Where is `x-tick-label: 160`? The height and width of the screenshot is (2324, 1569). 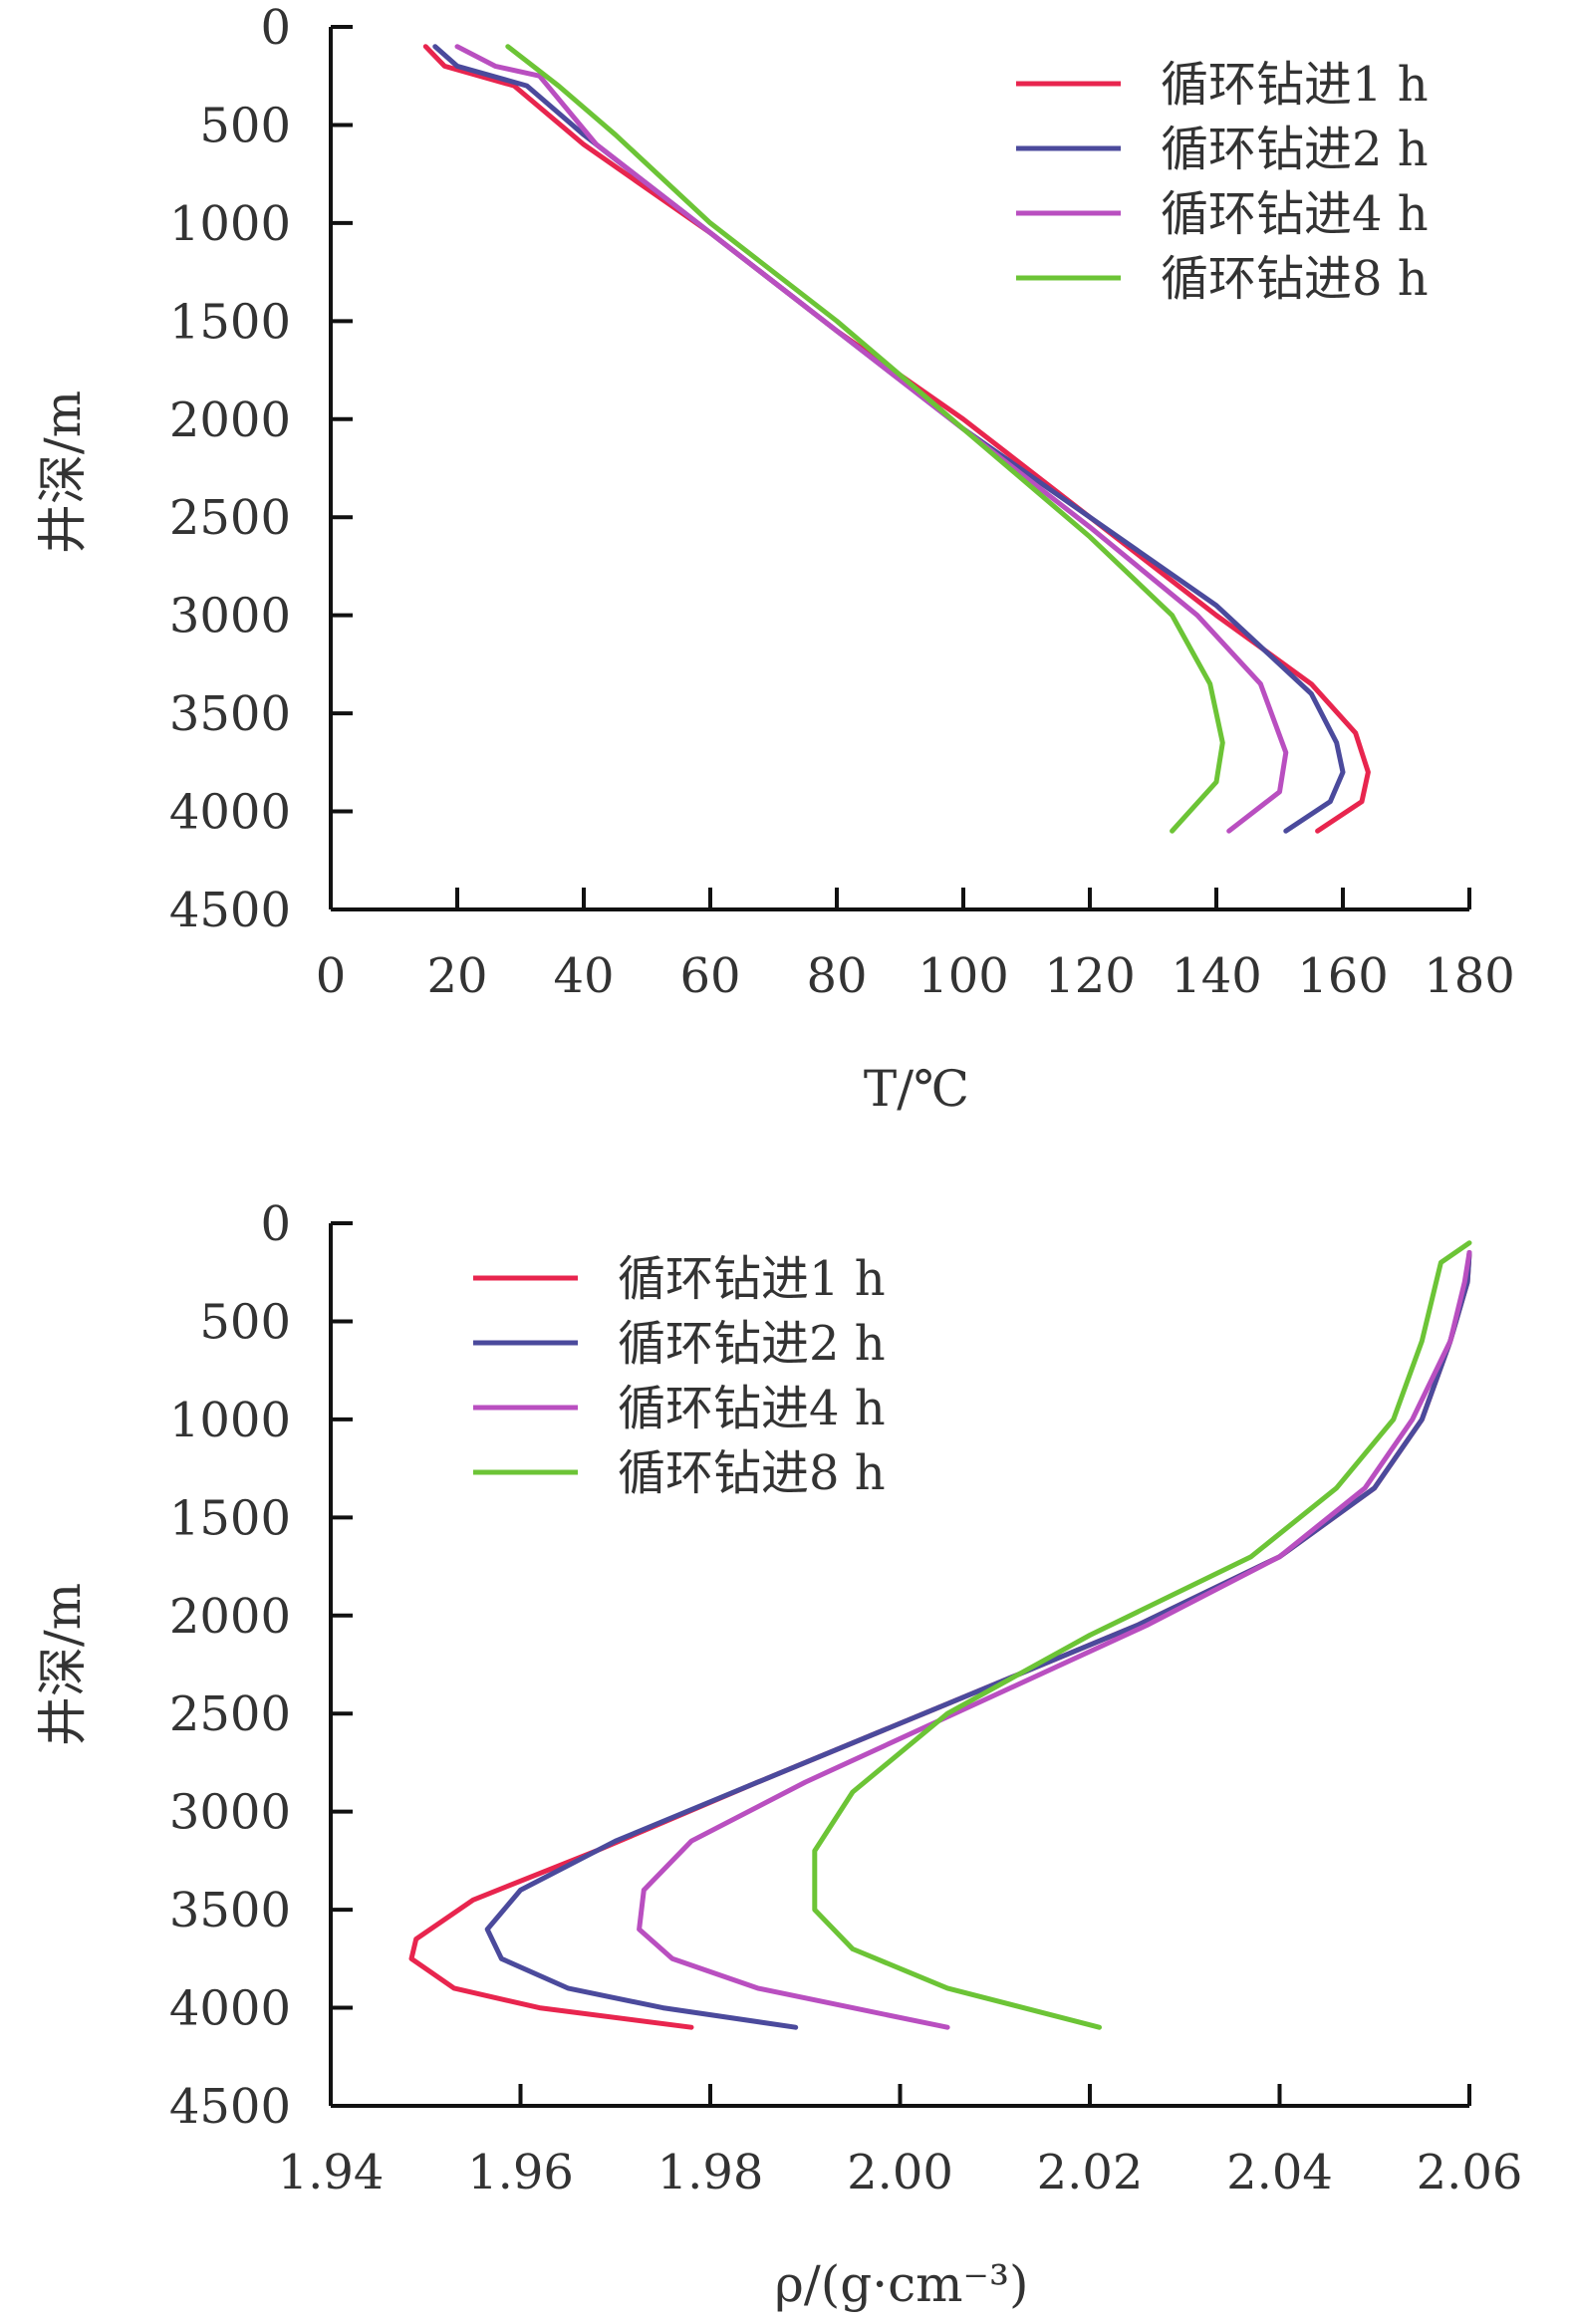
x-tick-label: 160 is located at coordinates (1343, 976).